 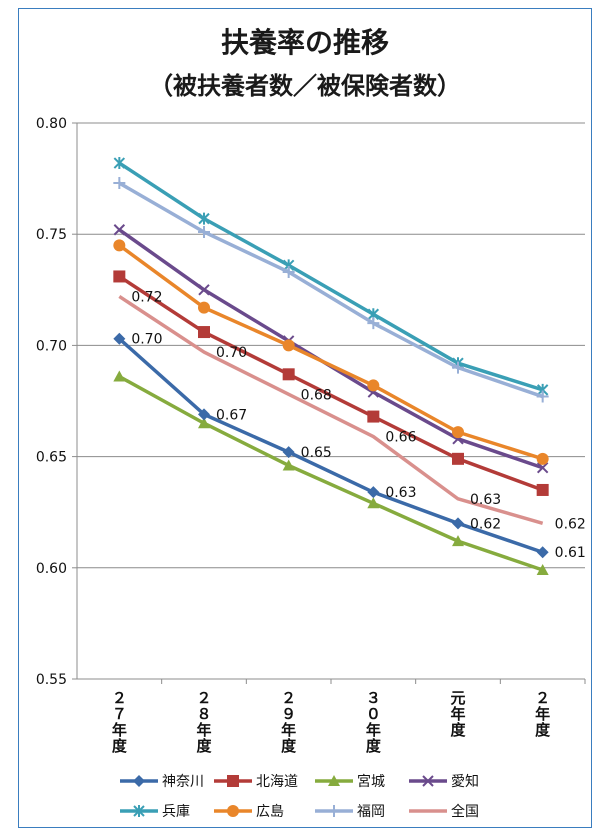 What do you see at coordinates (51, 458) in the screenshot?
I see `y-tick-label: 0.65` at bounding box center [51, 458].